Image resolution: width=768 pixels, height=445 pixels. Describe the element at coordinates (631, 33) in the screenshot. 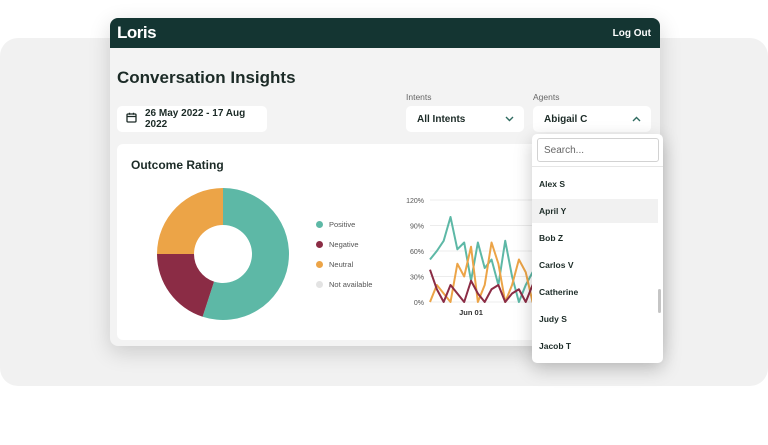

I see `logout-button: Log Out` at that location.